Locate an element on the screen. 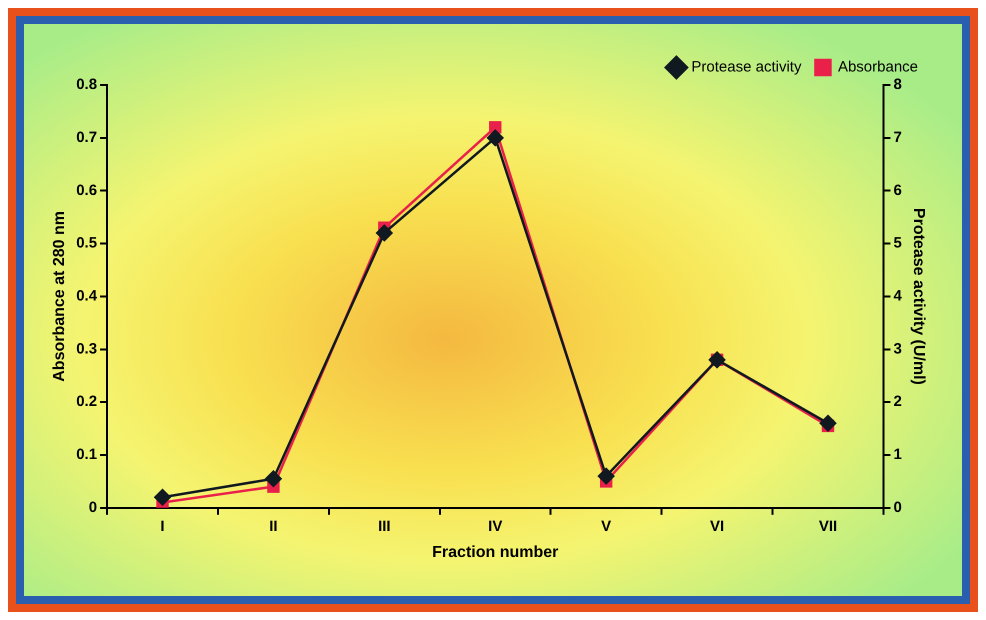 This screenshot has width=986, height=620. x-tick-label: VI is located at coordinates (717, 526).